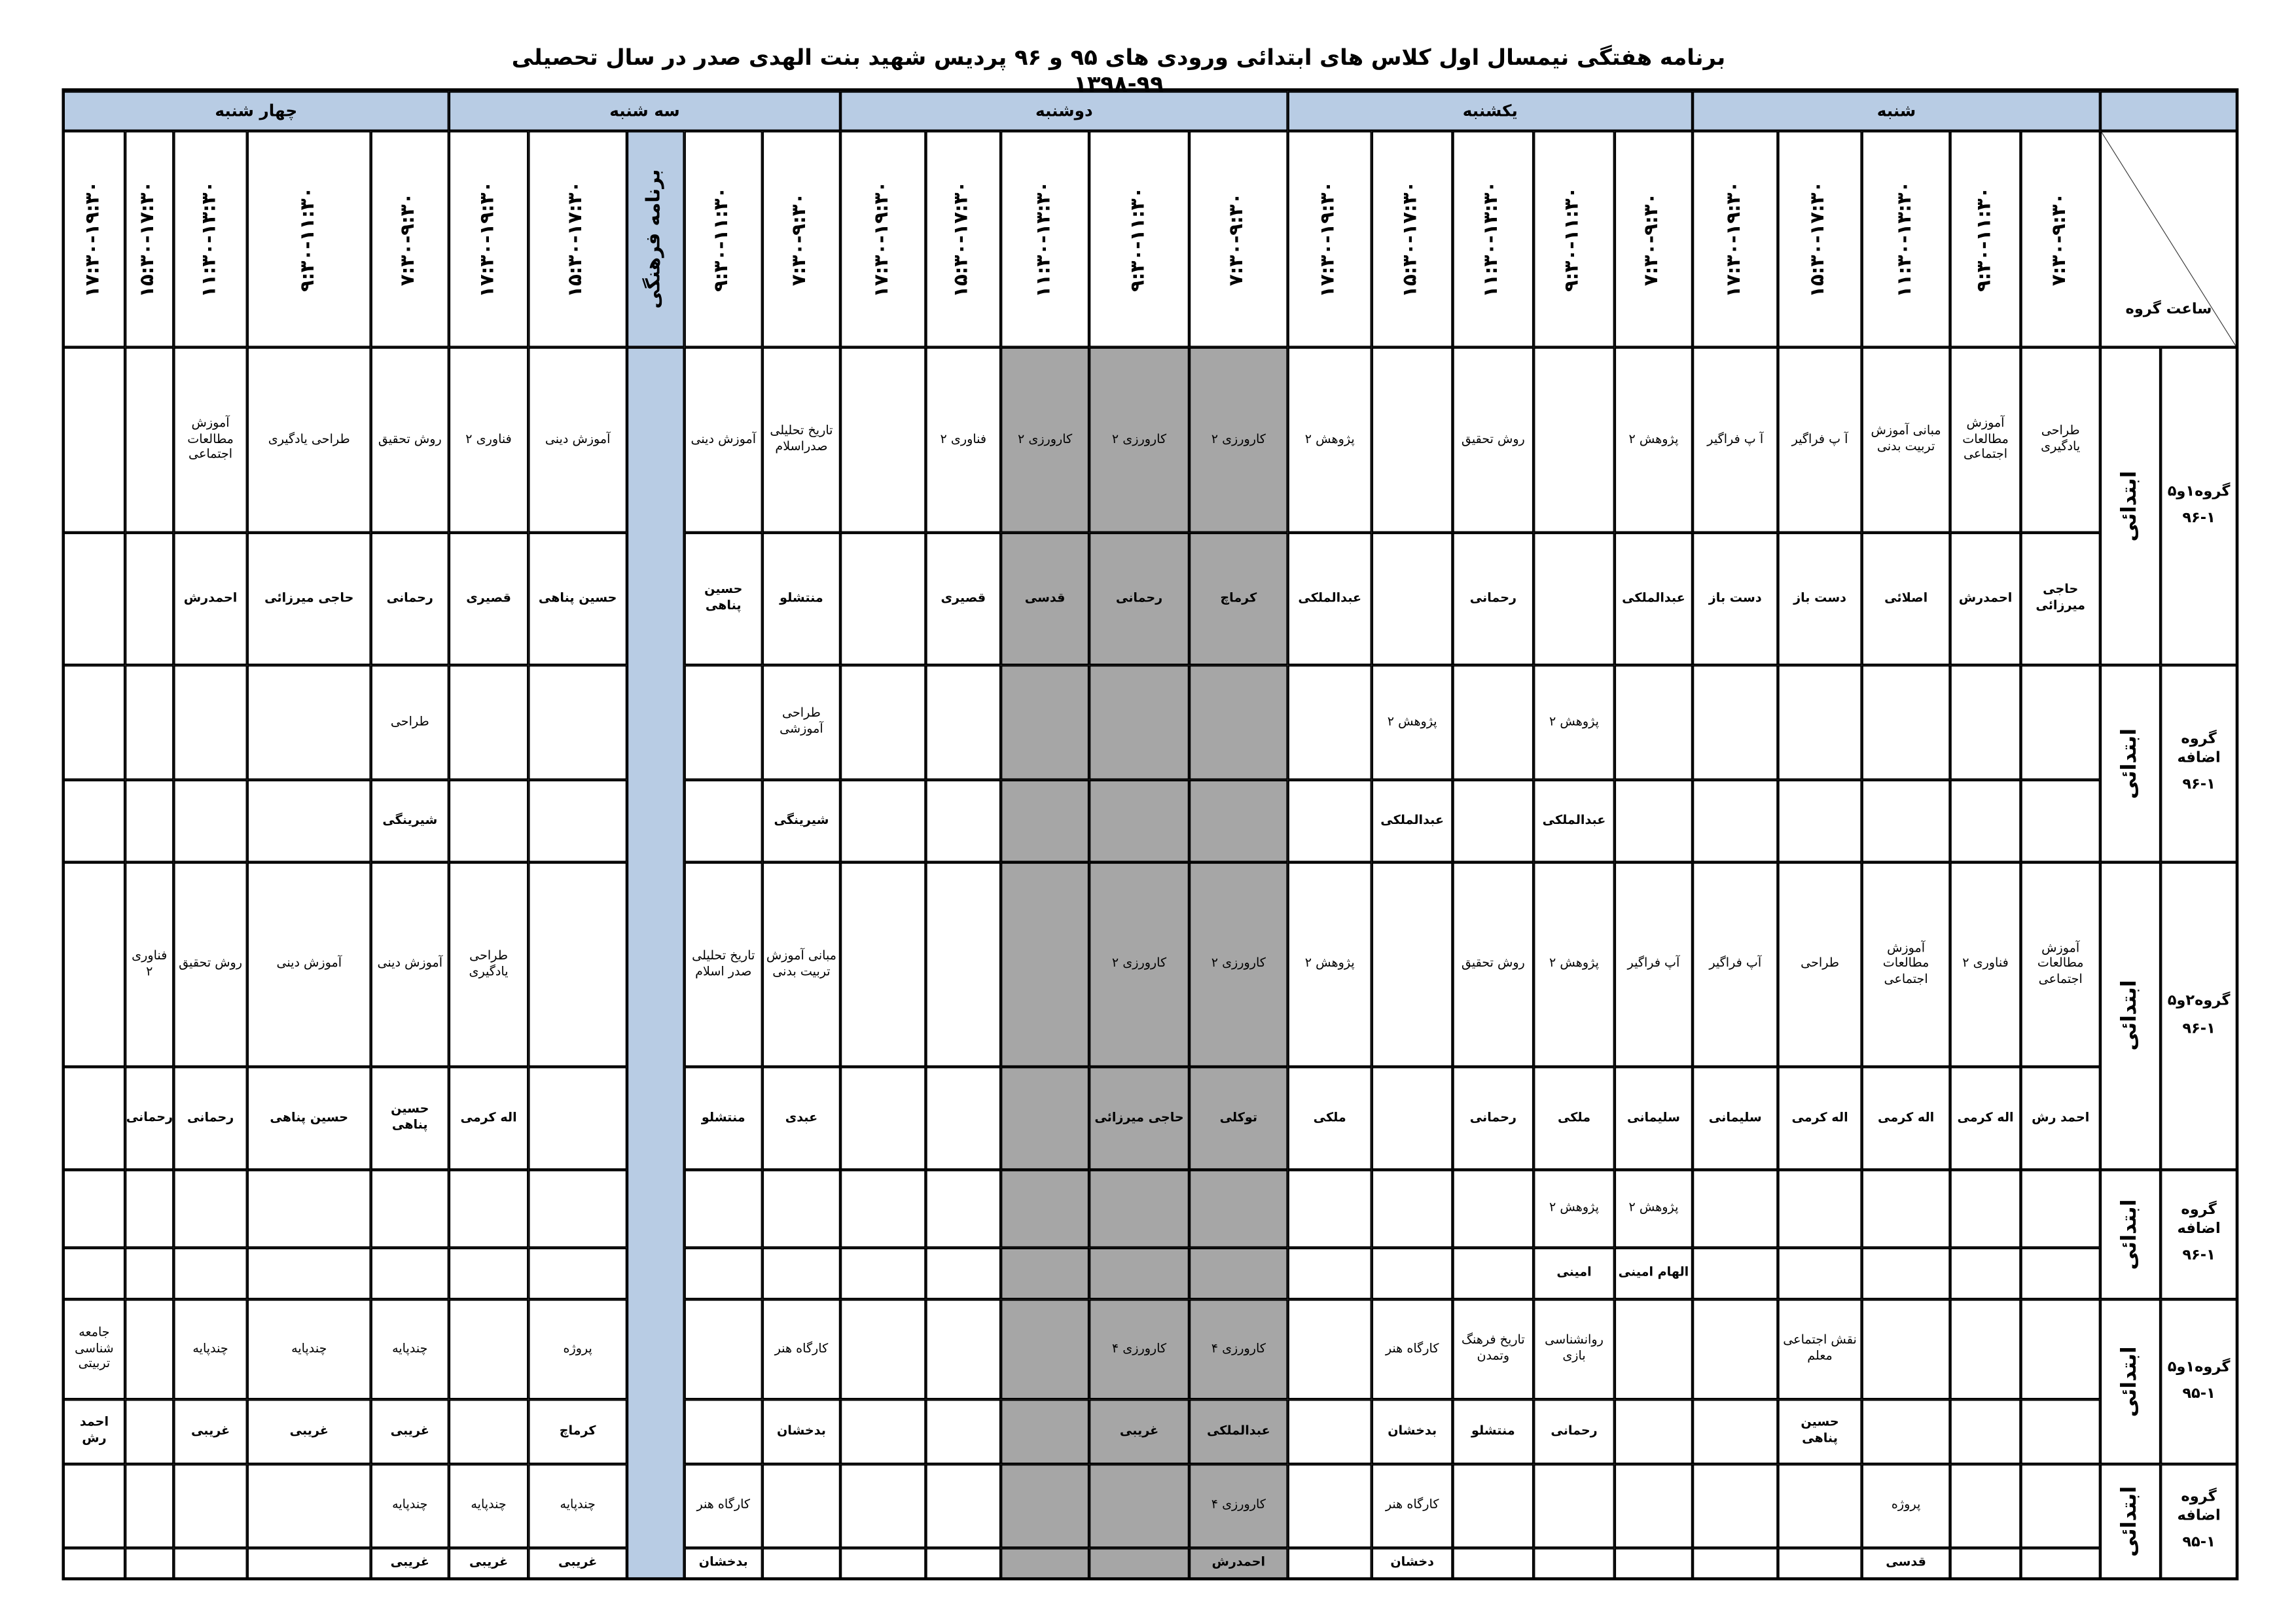  I want to click on course-cell: روانشناسی بازی, so click(1574, 1350).